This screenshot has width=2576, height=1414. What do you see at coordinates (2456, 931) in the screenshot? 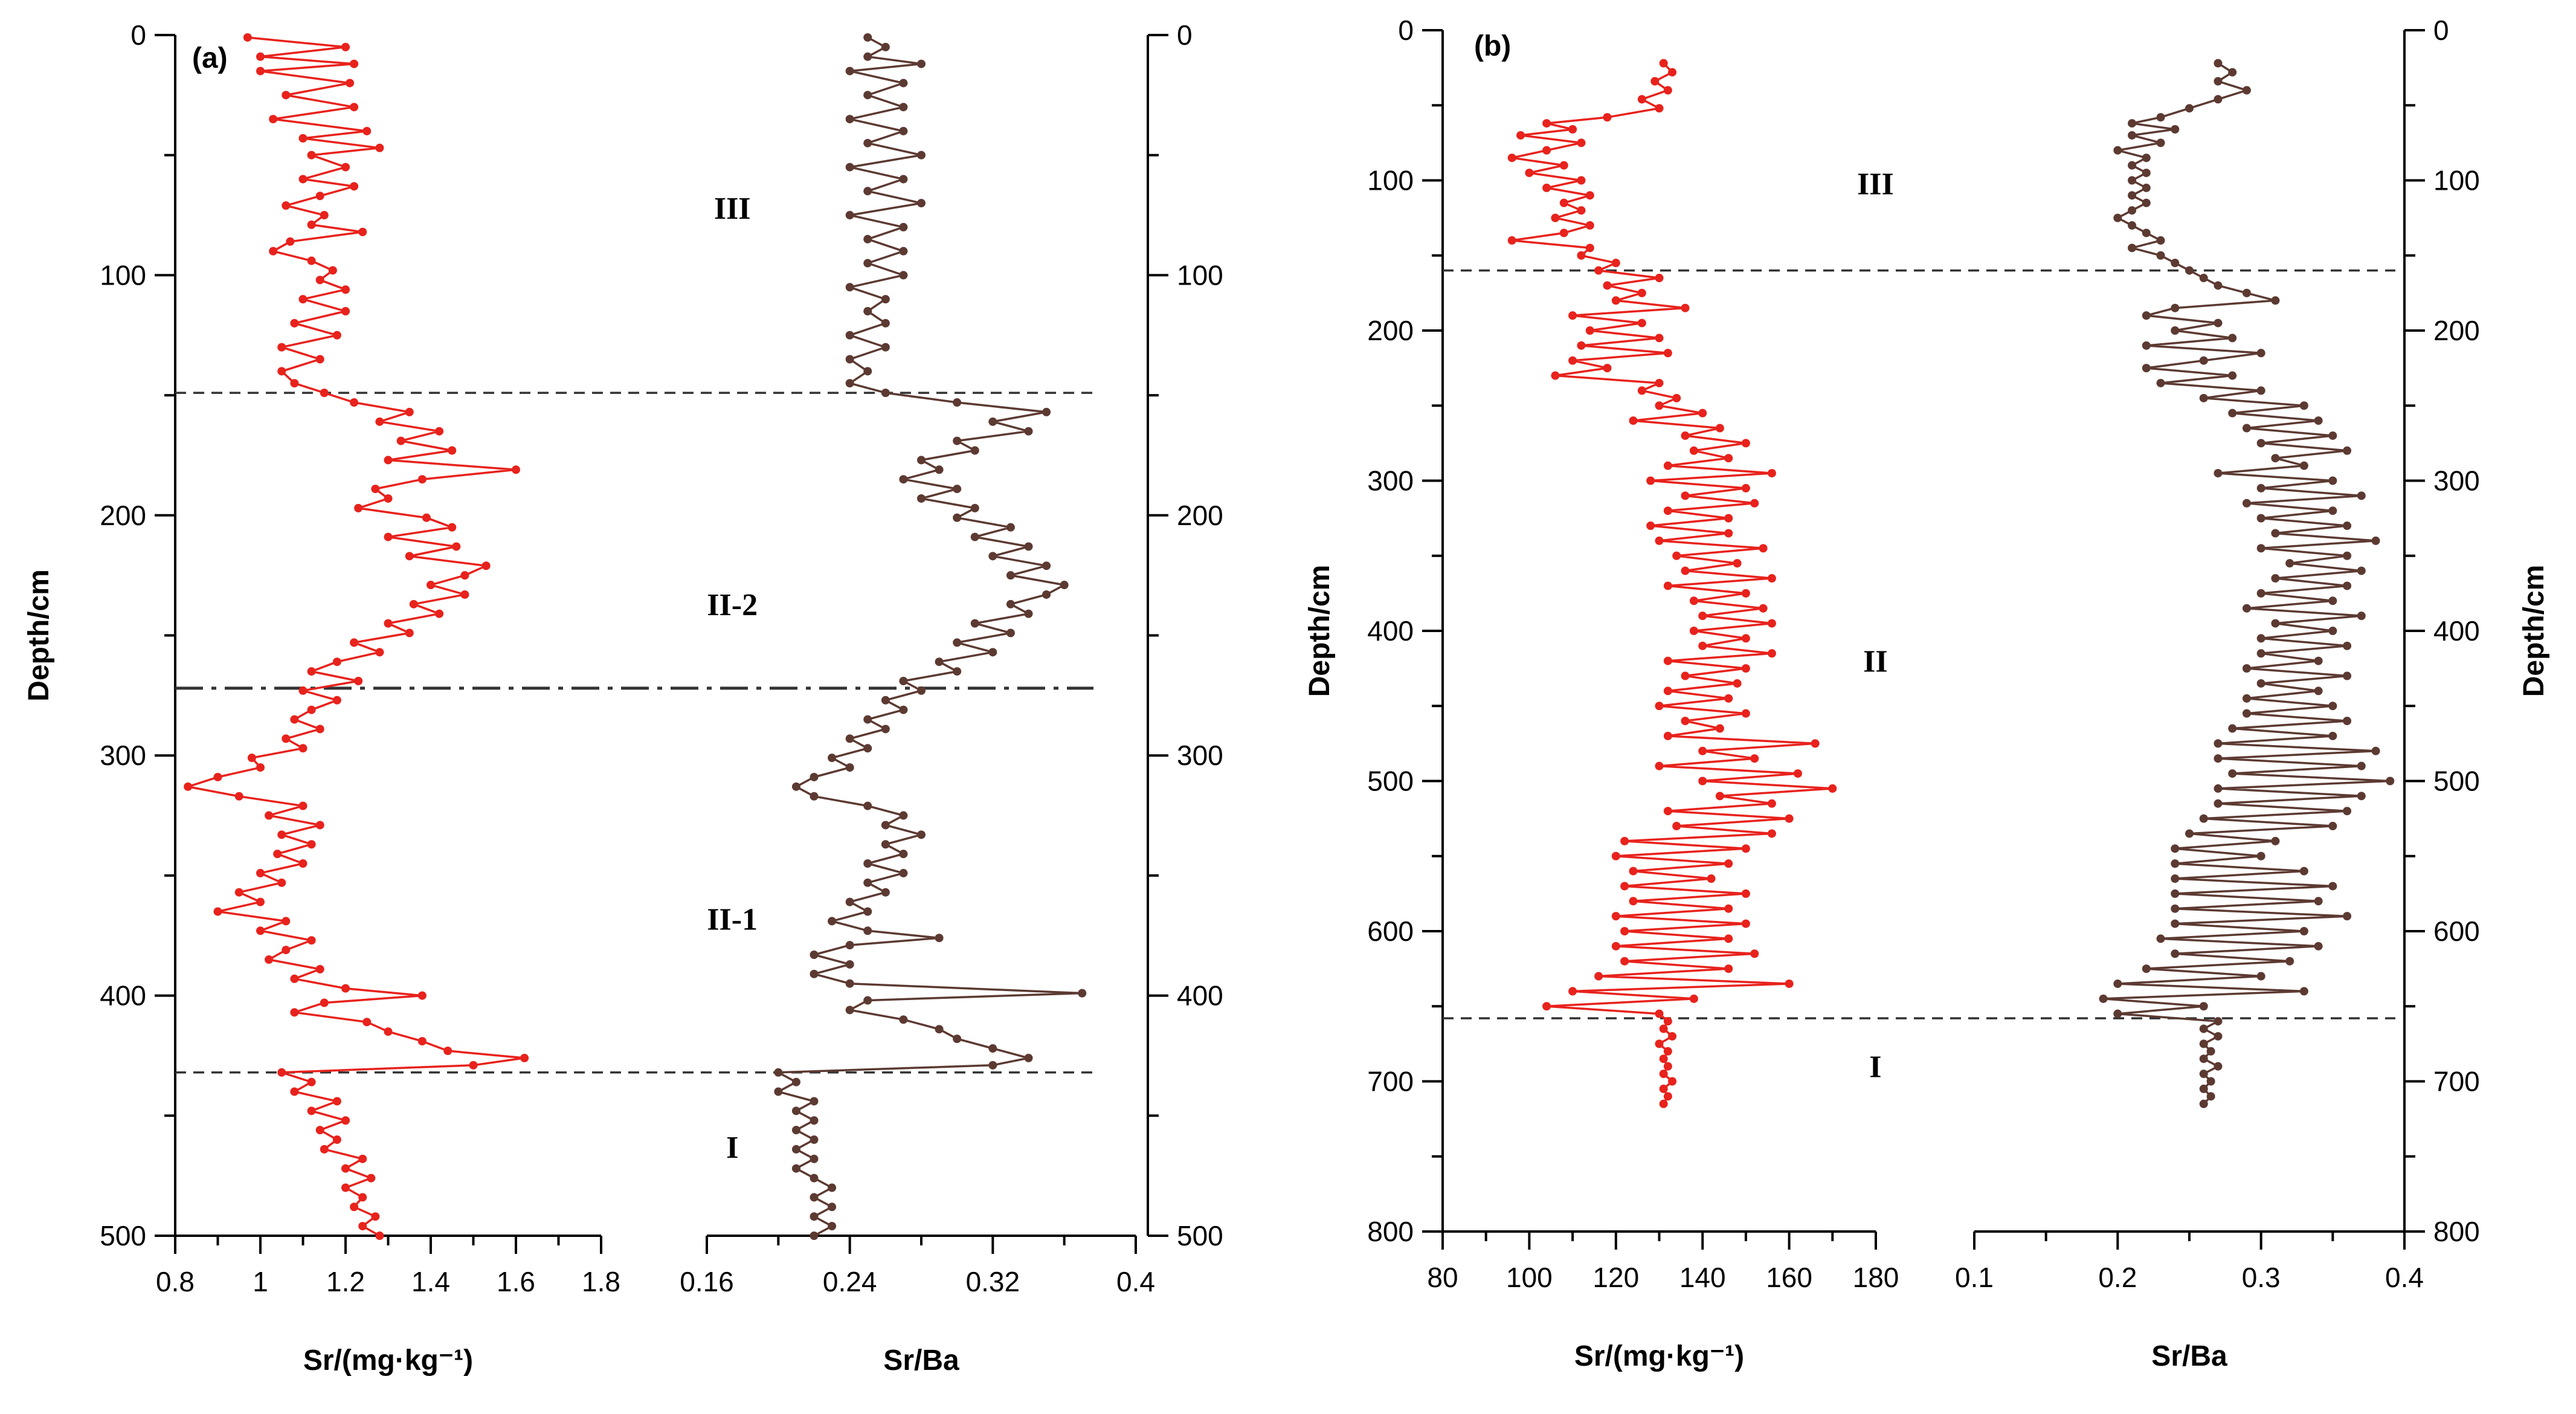
I see `depth-tick-label: 600` at bounding box center [2456, 931].